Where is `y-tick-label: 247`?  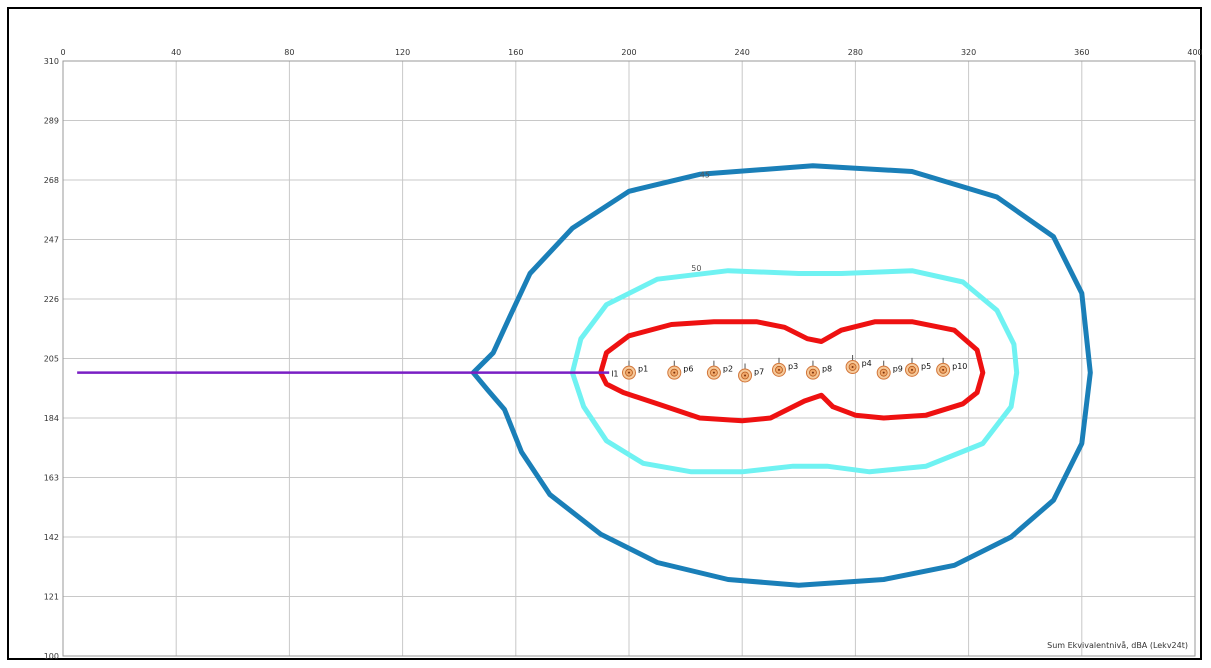 y-tick-label: 247 is located at coordinates (51, 240).